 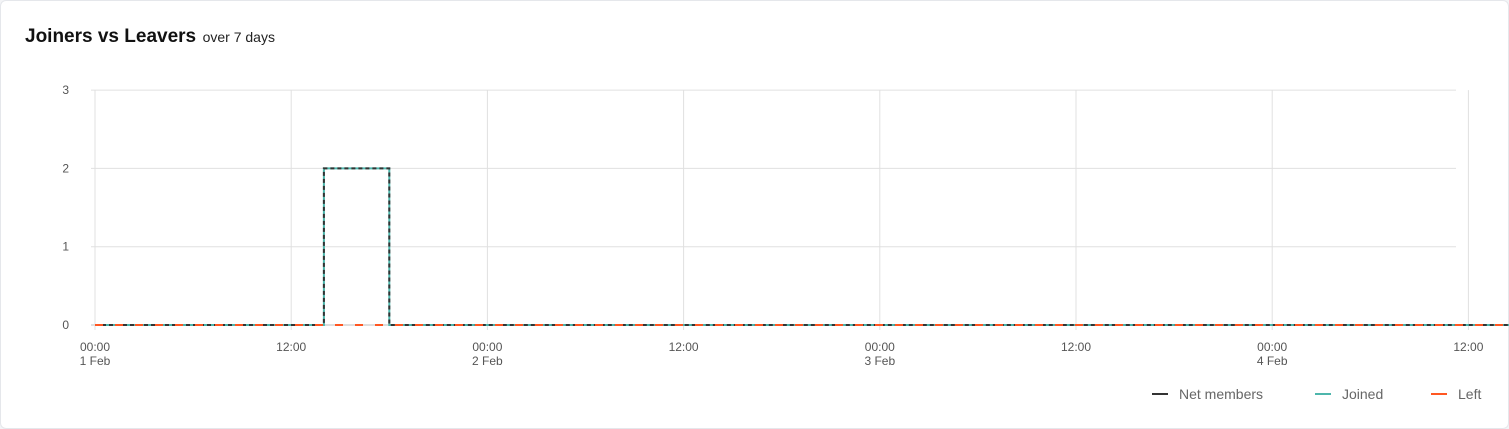 What do you see at coordinates (487, 361) in the screenshot?
I see `x-tick-date-label: 2 Feb` at bounding box center [487, 361].